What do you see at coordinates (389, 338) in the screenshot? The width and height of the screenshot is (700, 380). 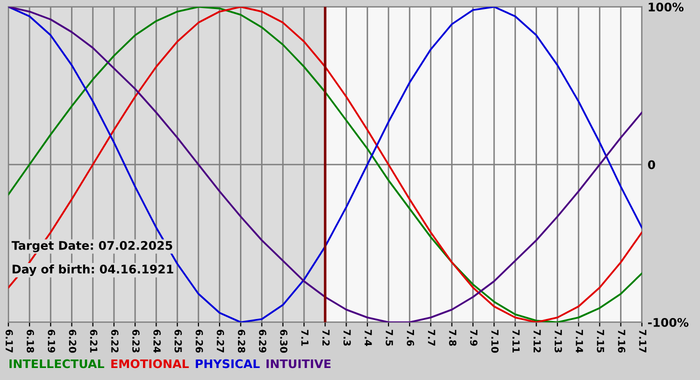 I see `x-tick-label: 7.5` at bounding box center [389, 338].